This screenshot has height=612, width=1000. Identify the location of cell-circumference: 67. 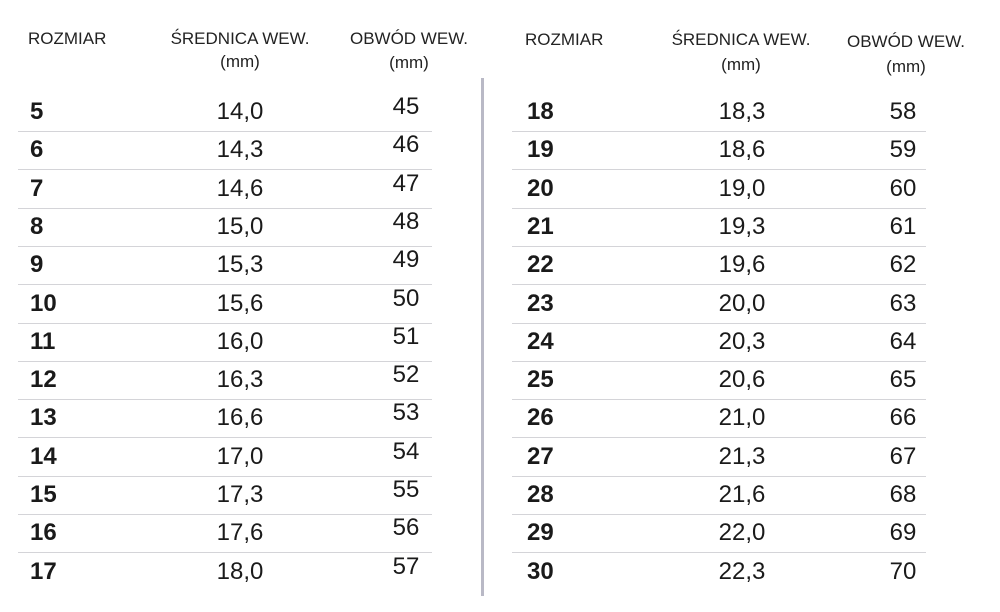
(903, 456).